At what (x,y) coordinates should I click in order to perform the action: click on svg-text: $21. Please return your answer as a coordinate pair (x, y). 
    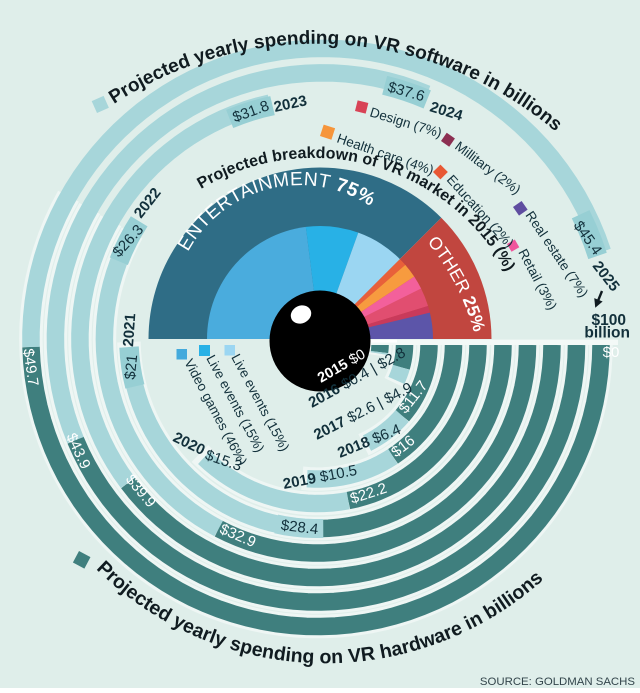
    Looking at the image, I should click on (132, 367).